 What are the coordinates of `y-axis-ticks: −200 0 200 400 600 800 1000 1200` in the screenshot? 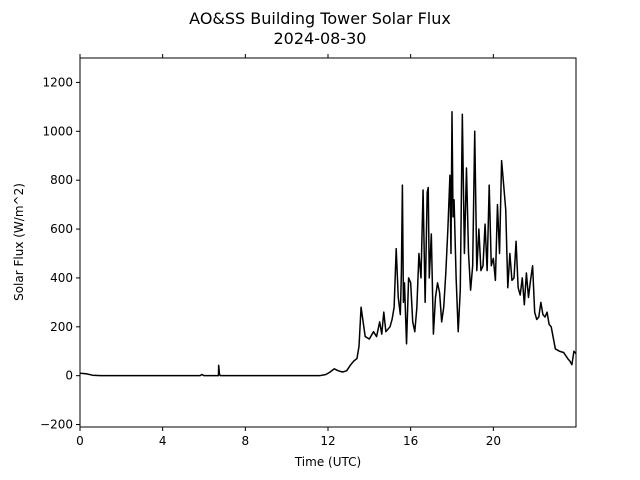 It's located at (60, 253).